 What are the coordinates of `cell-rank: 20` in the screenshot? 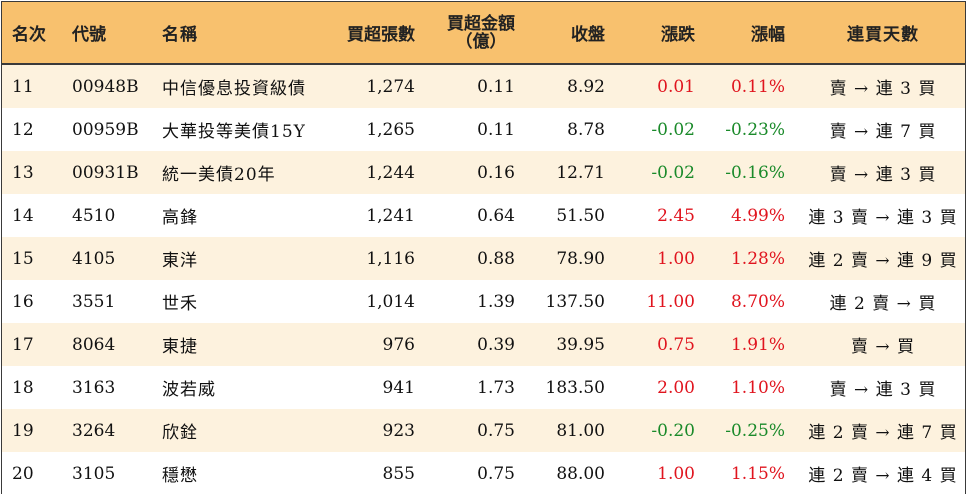 It's located at (23, 473).